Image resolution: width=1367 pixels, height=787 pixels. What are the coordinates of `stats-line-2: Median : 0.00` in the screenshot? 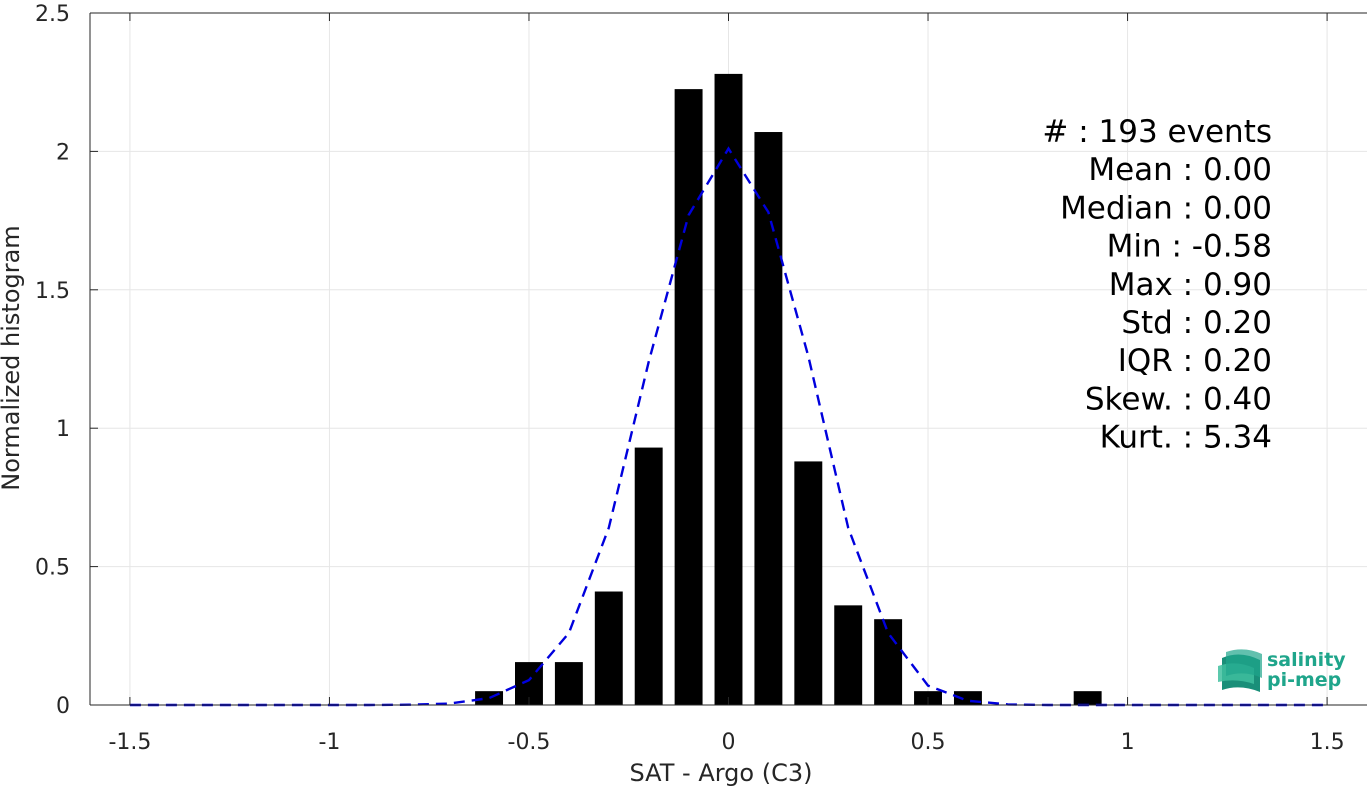 It's located at (1166, 208).